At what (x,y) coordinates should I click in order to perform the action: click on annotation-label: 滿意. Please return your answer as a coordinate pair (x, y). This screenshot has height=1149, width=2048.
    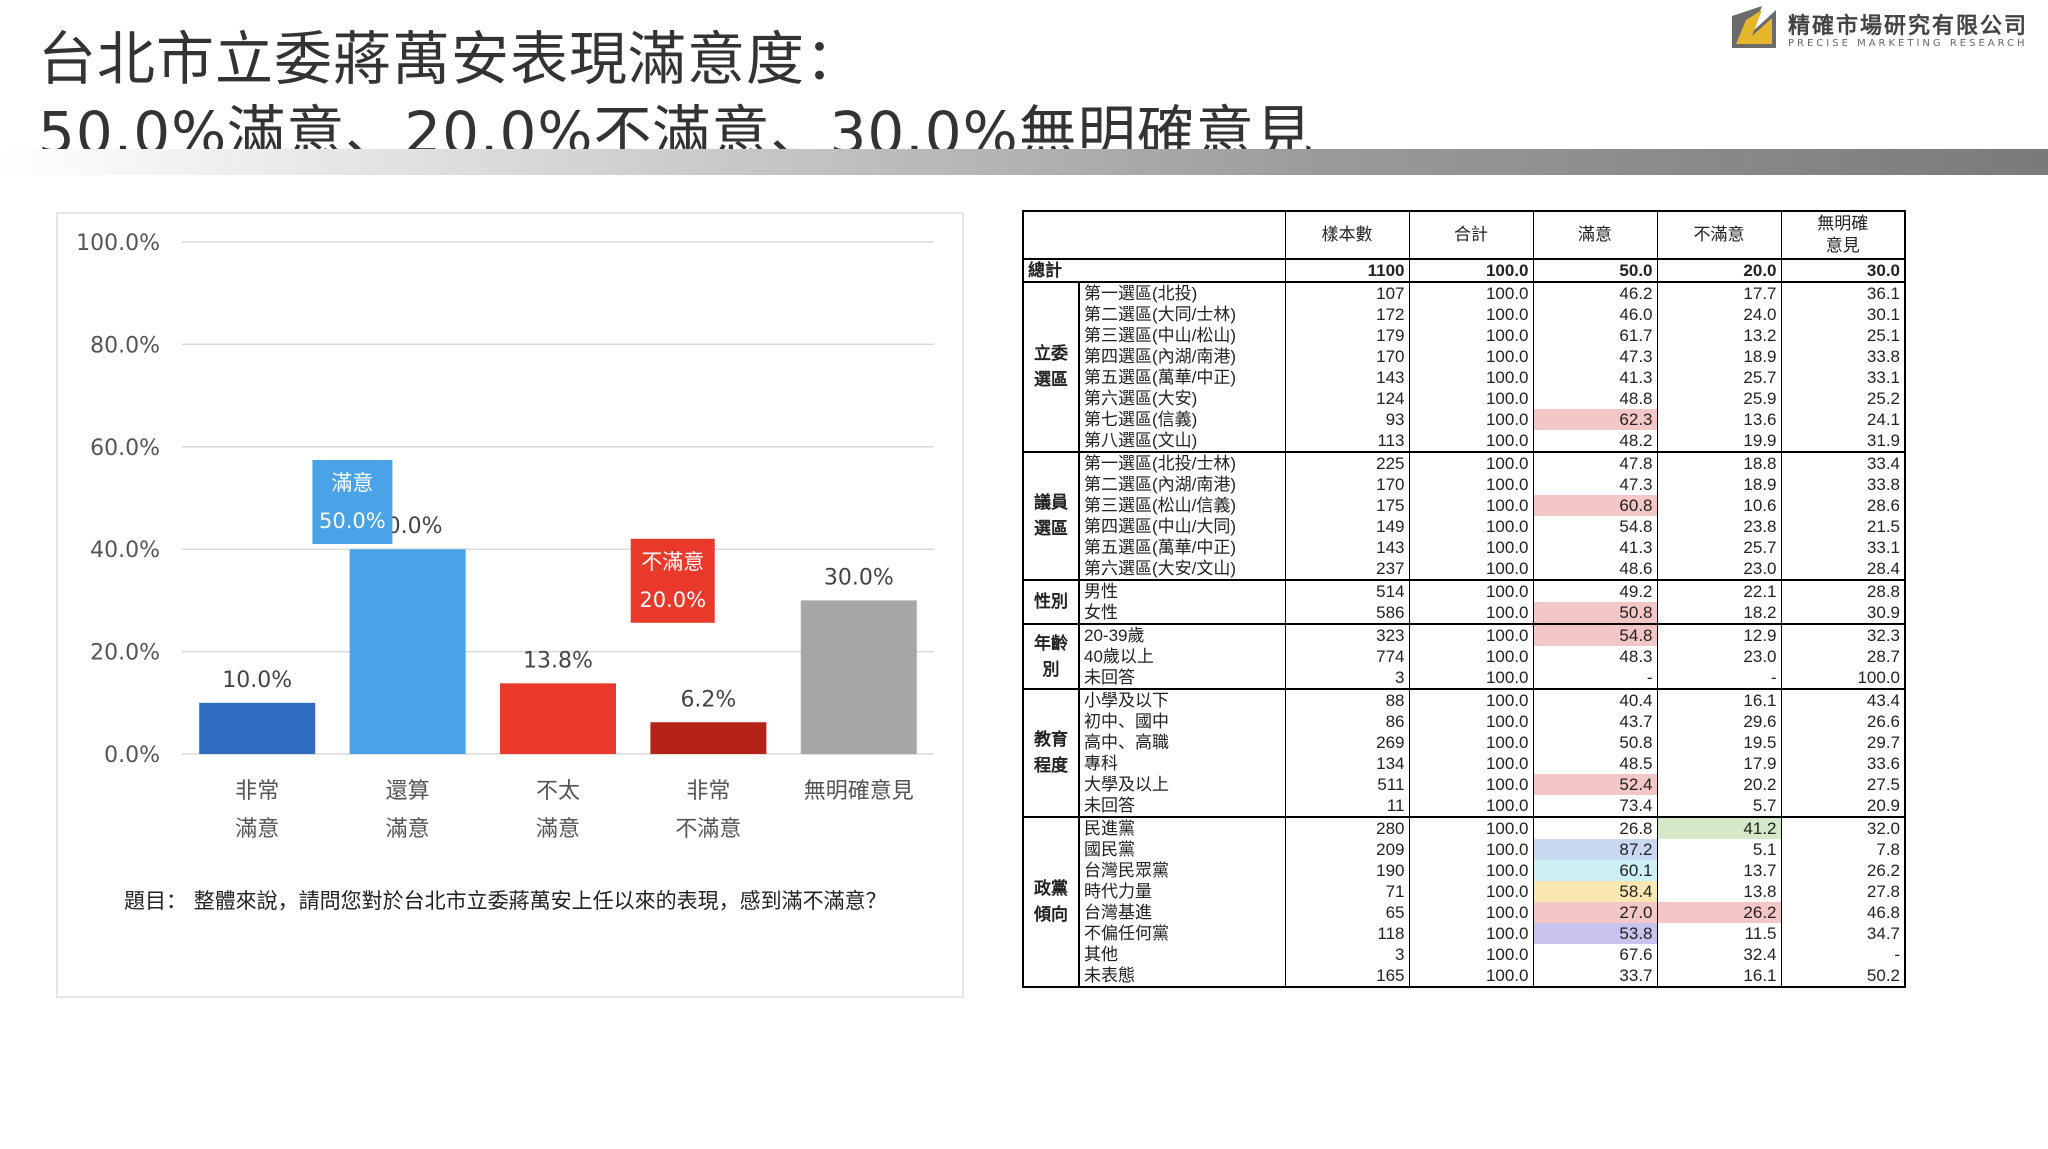
    Looking at the image, I should click on (352, 483).